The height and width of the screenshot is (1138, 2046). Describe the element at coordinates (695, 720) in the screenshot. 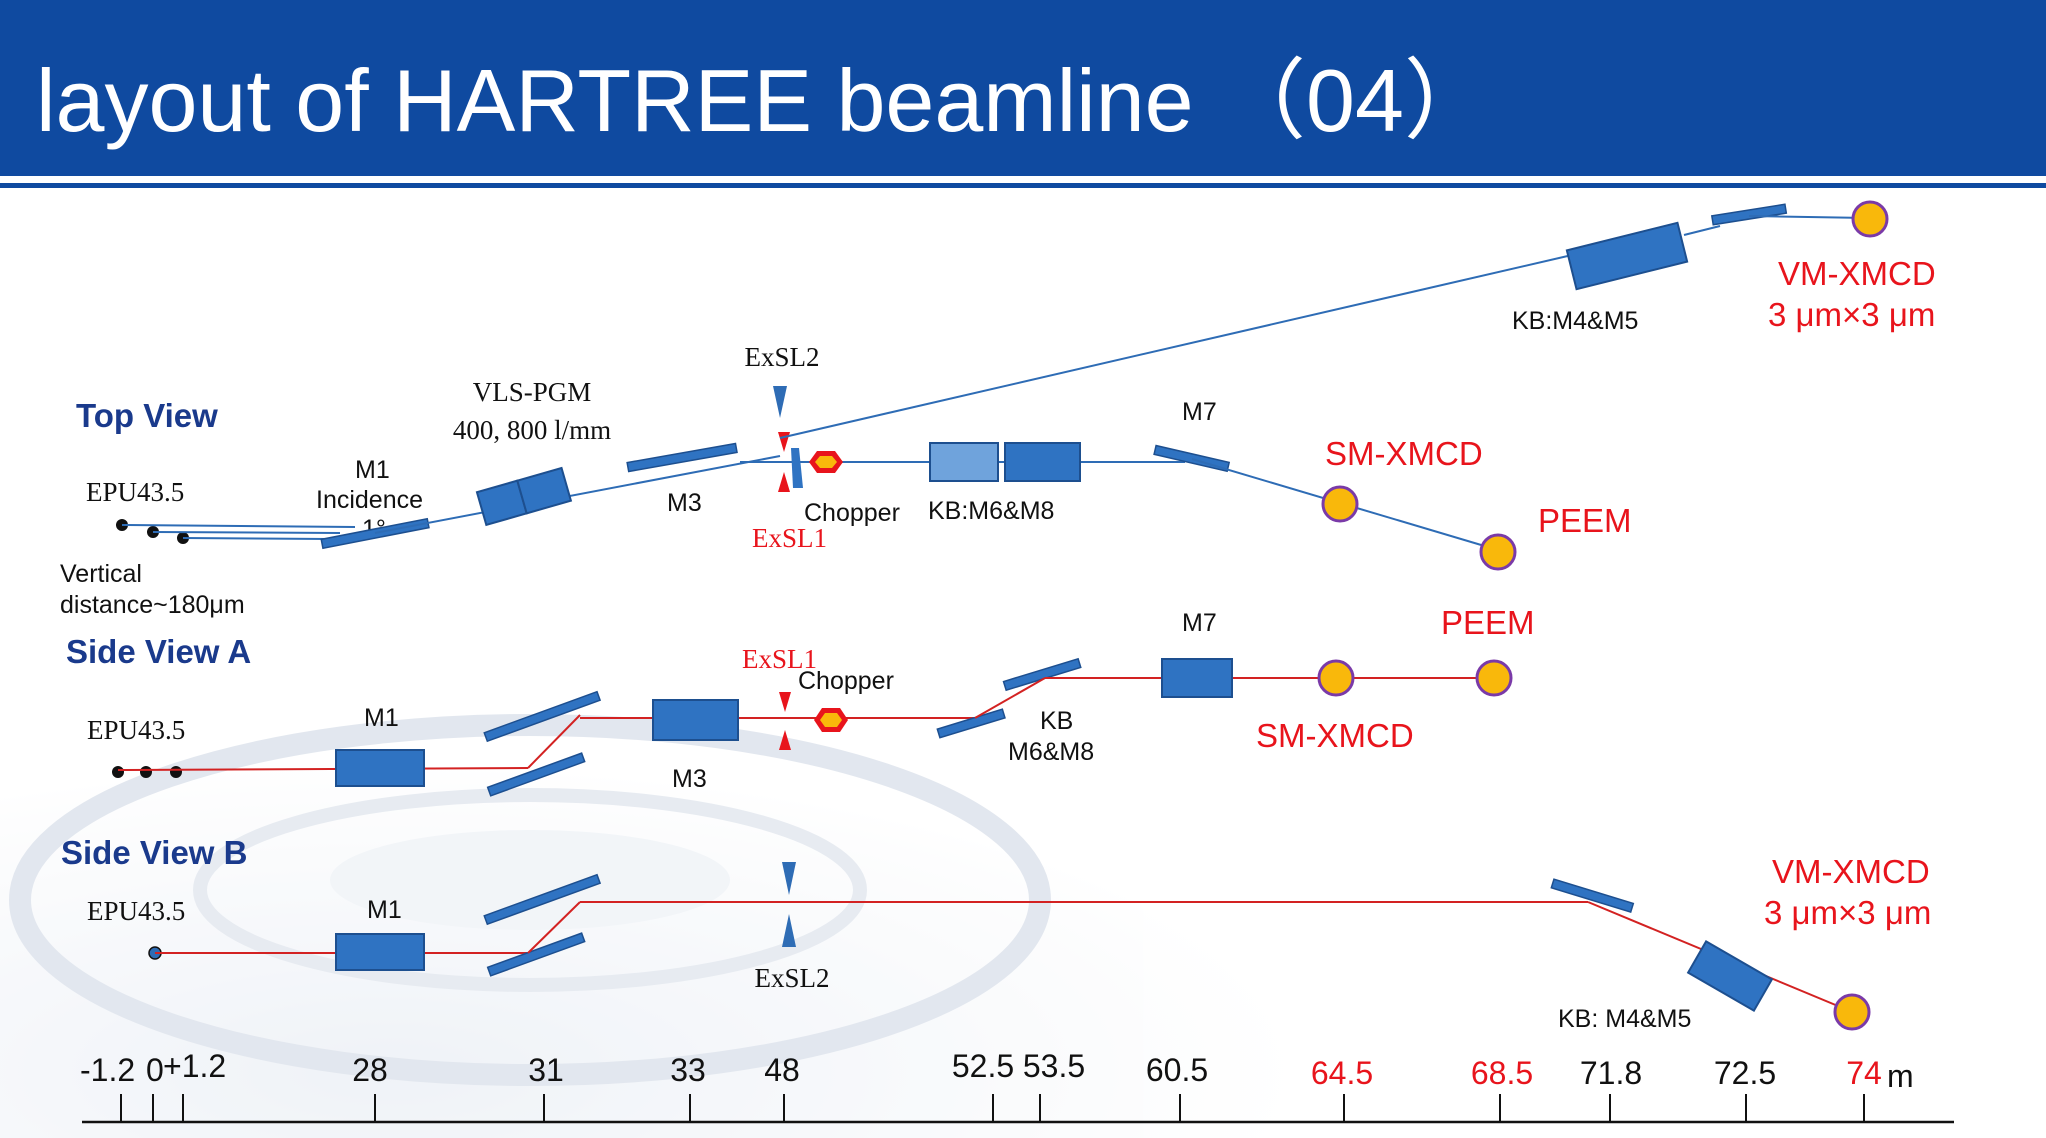

I see `side-a-m3-mirror` at that location.